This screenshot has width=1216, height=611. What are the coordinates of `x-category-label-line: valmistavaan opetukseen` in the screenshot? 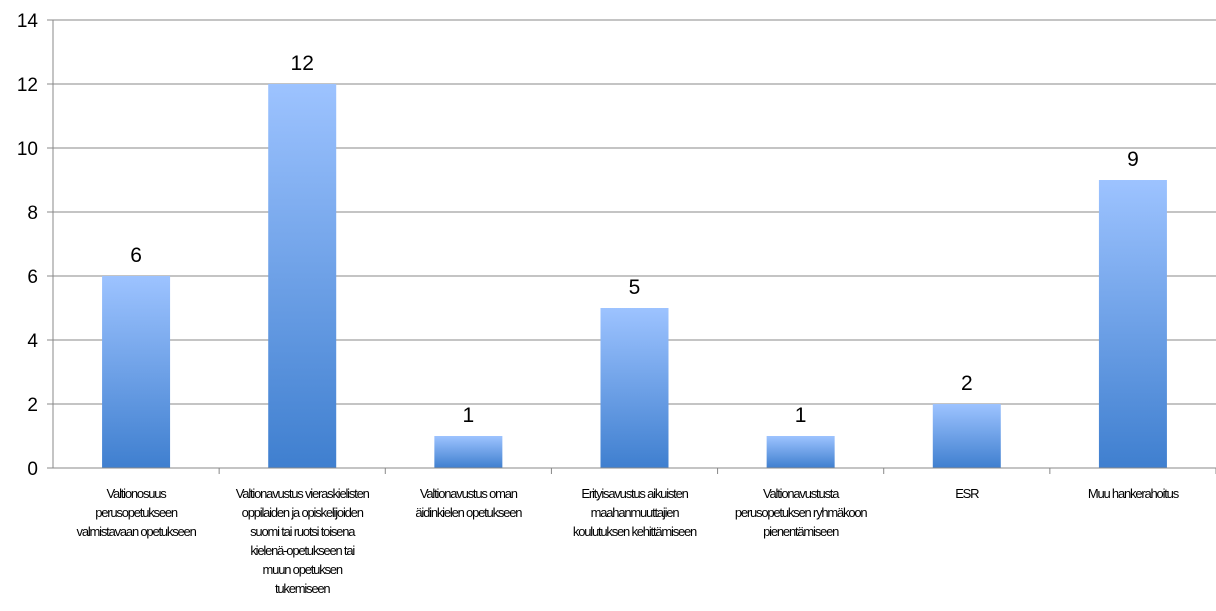 It's located at (137, 531).